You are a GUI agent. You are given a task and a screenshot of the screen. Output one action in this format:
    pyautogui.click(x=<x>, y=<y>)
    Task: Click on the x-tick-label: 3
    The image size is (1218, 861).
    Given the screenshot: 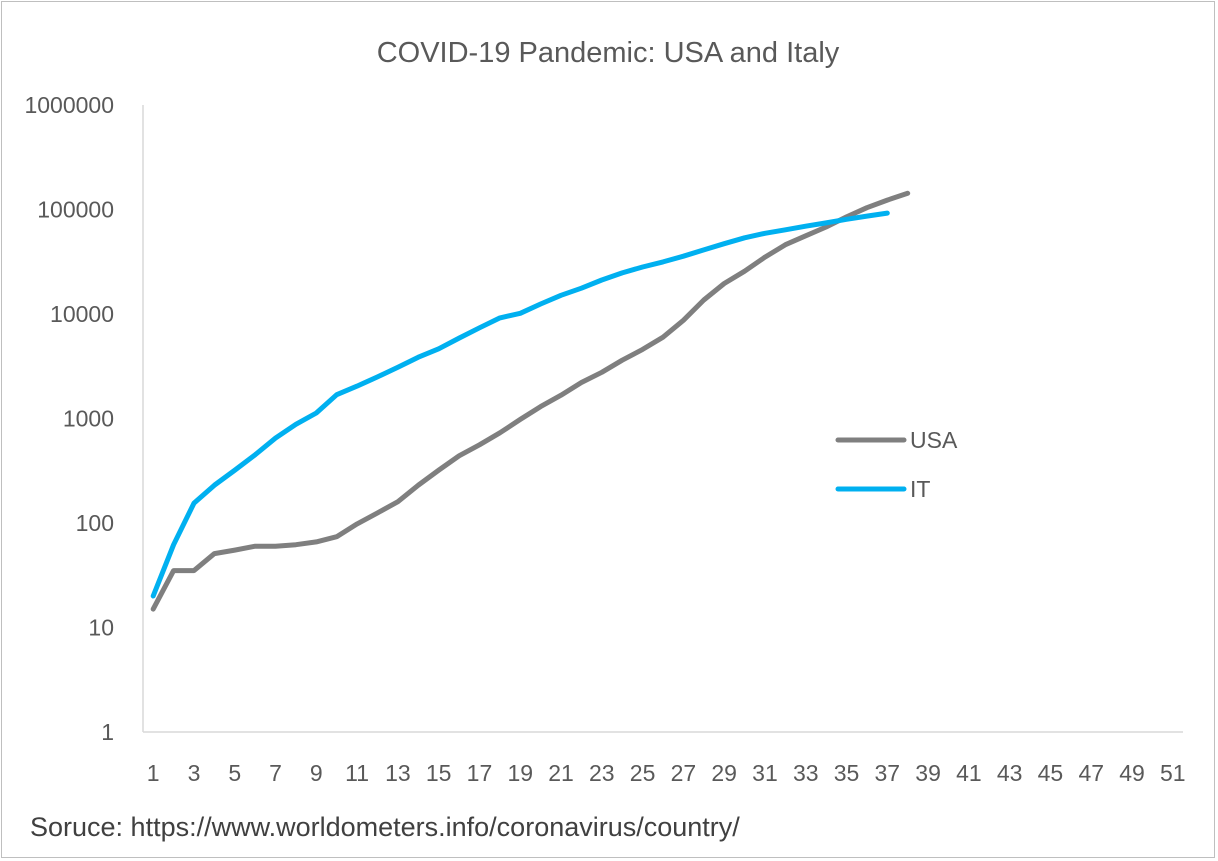 What is the action you would take?
    pyautogui.click(x=194, y=773)
    